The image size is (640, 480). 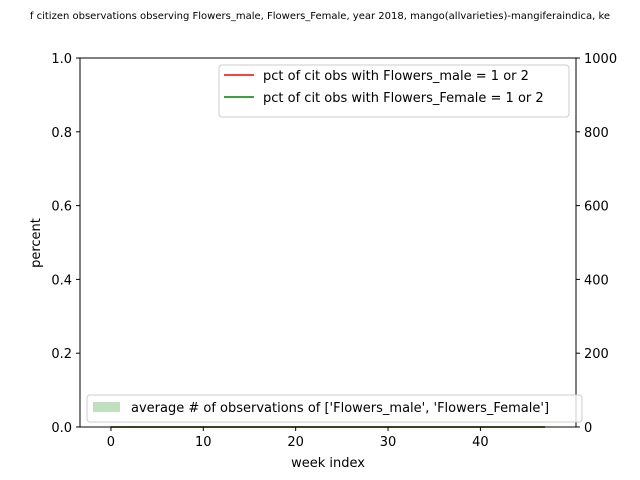 What do you see at coordinates (61, 59) in the screenshot?
I see `y-tick-label: 1.0` at bounding box center [61, 59].